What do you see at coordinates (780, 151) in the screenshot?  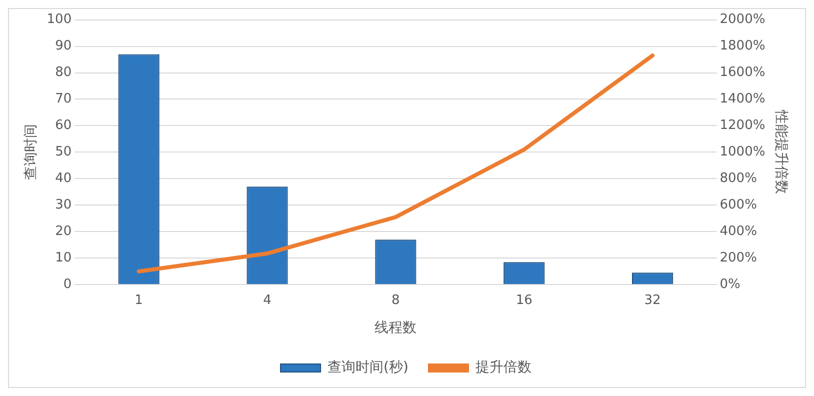 I see `y2-axis-title: 性能提升倍数` at bounding box center [780, 151].